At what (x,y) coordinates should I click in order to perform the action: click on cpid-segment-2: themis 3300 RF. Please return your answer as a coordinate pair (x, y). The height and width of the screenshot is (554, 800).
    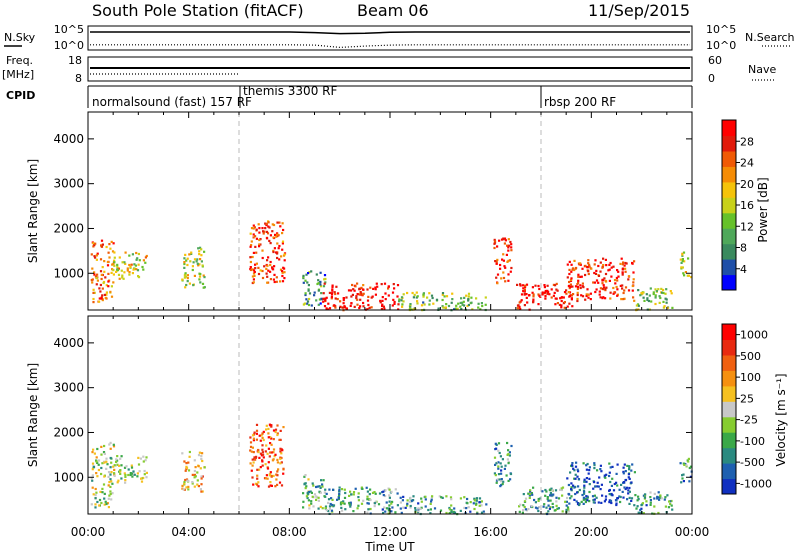
    Looking at the image, I should click on (290, 91).